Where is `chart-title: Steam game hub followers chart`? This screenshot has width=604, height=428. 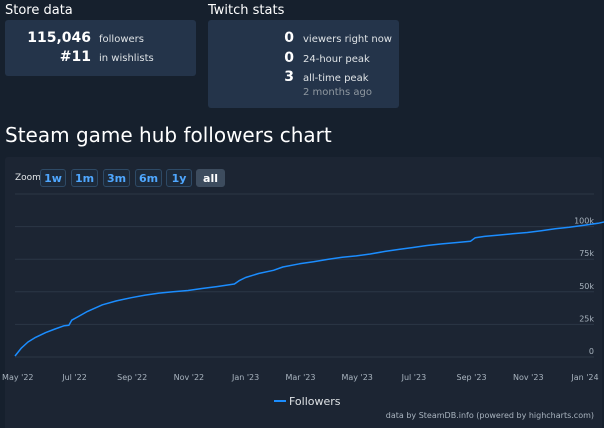
chart-title: Steam game hub followers chart is located at coordinates (168, 135).